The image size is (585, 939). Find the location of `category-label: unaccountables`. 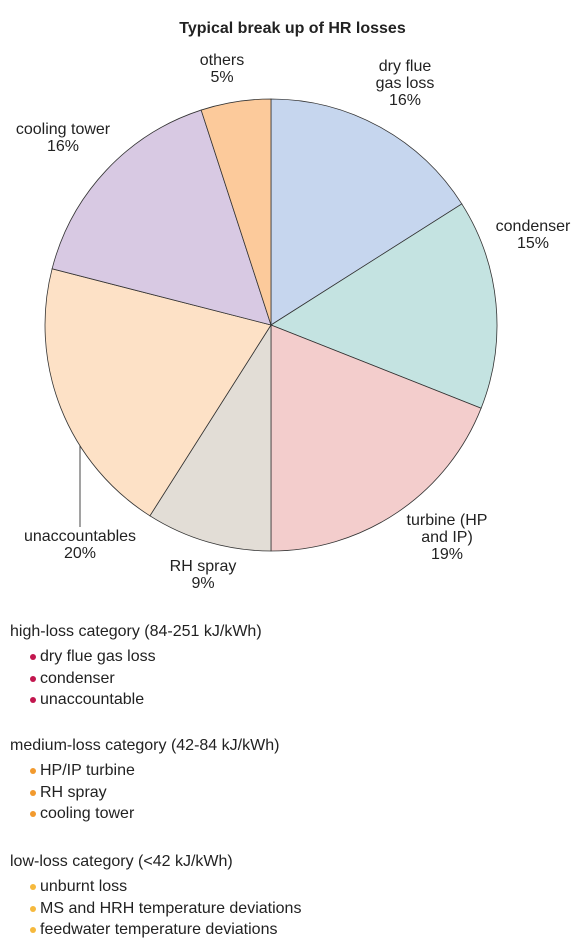

category-label: unaccountables is located at coordinates (80, 536).